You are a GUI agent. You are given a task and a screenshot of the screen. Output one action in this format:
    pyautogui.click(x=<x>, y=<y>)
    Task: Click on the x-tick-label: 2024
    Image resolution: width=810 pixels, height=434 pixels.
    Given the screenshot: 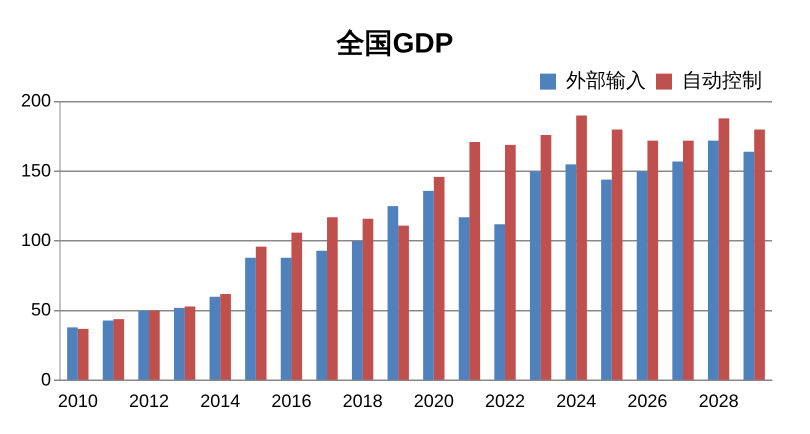 What is the action you would take?
    pyautogui.click(x=576, y=401)
    